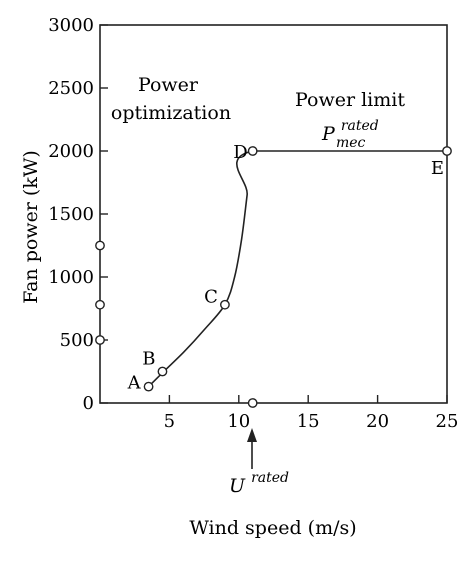 The width and height of the screenshot is (474, 561). What do you see at coordinates (171, 113) in the screenshot?
I see `annotation-power-optimization-line2: optimization` at bounding box center [171, 113].